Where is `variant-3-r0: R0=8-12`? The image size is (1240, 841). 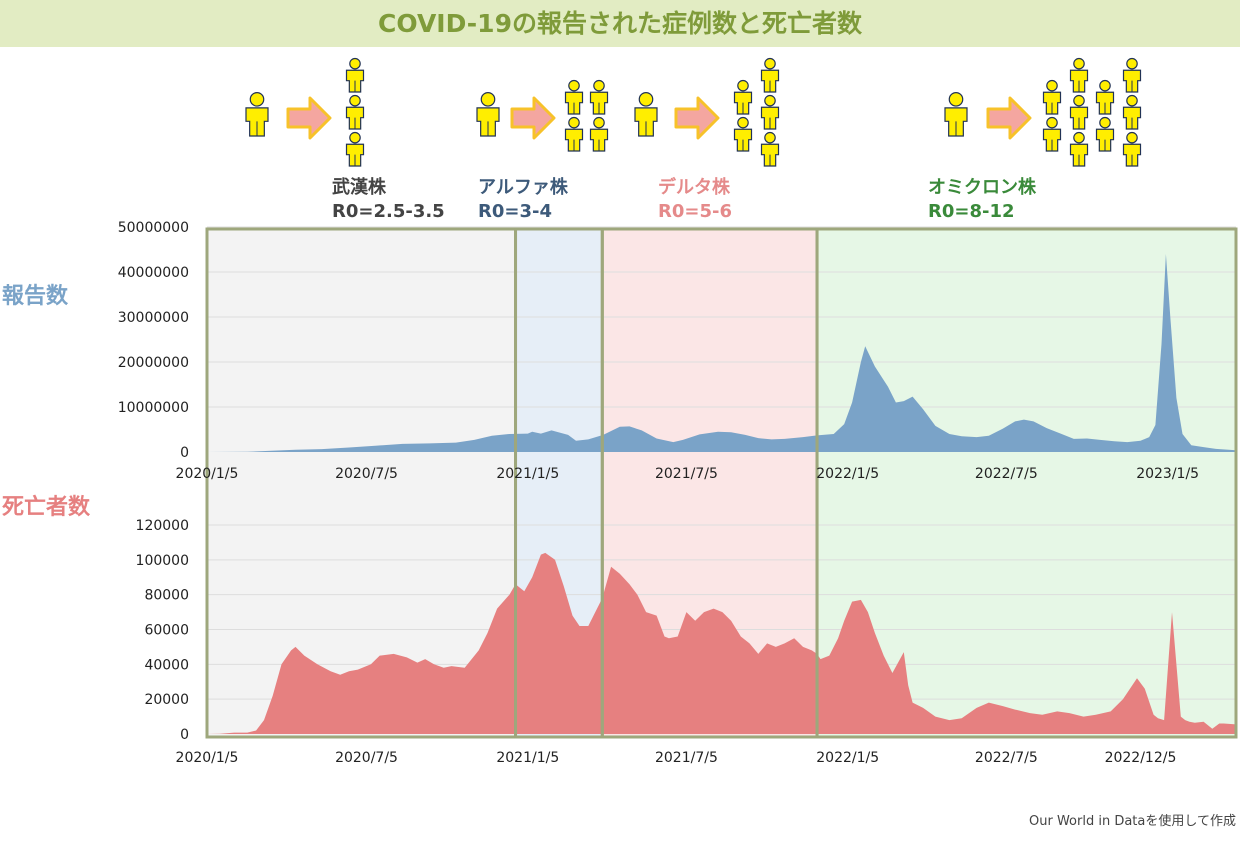
variant-3-r0: R0=8-12 is located at coordinates (971, 211).